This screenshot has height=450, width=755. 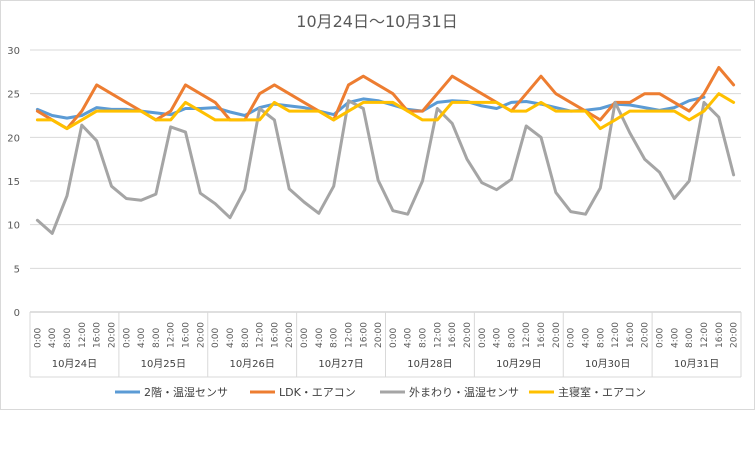 I want to click on day-label: 10月26日, so click(x=251, y=364).